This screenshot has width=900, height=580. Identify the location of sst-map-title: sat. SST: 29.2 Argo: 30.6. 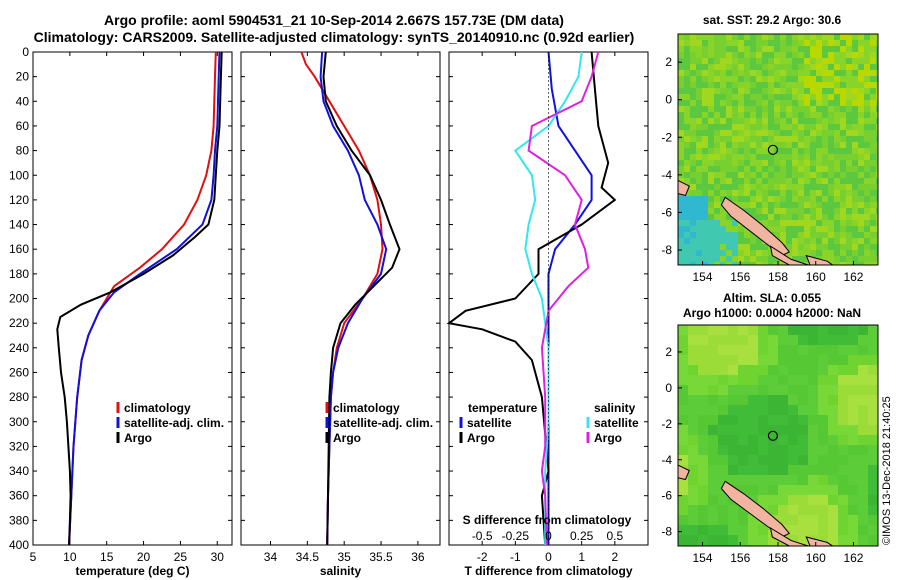
(772, 20).